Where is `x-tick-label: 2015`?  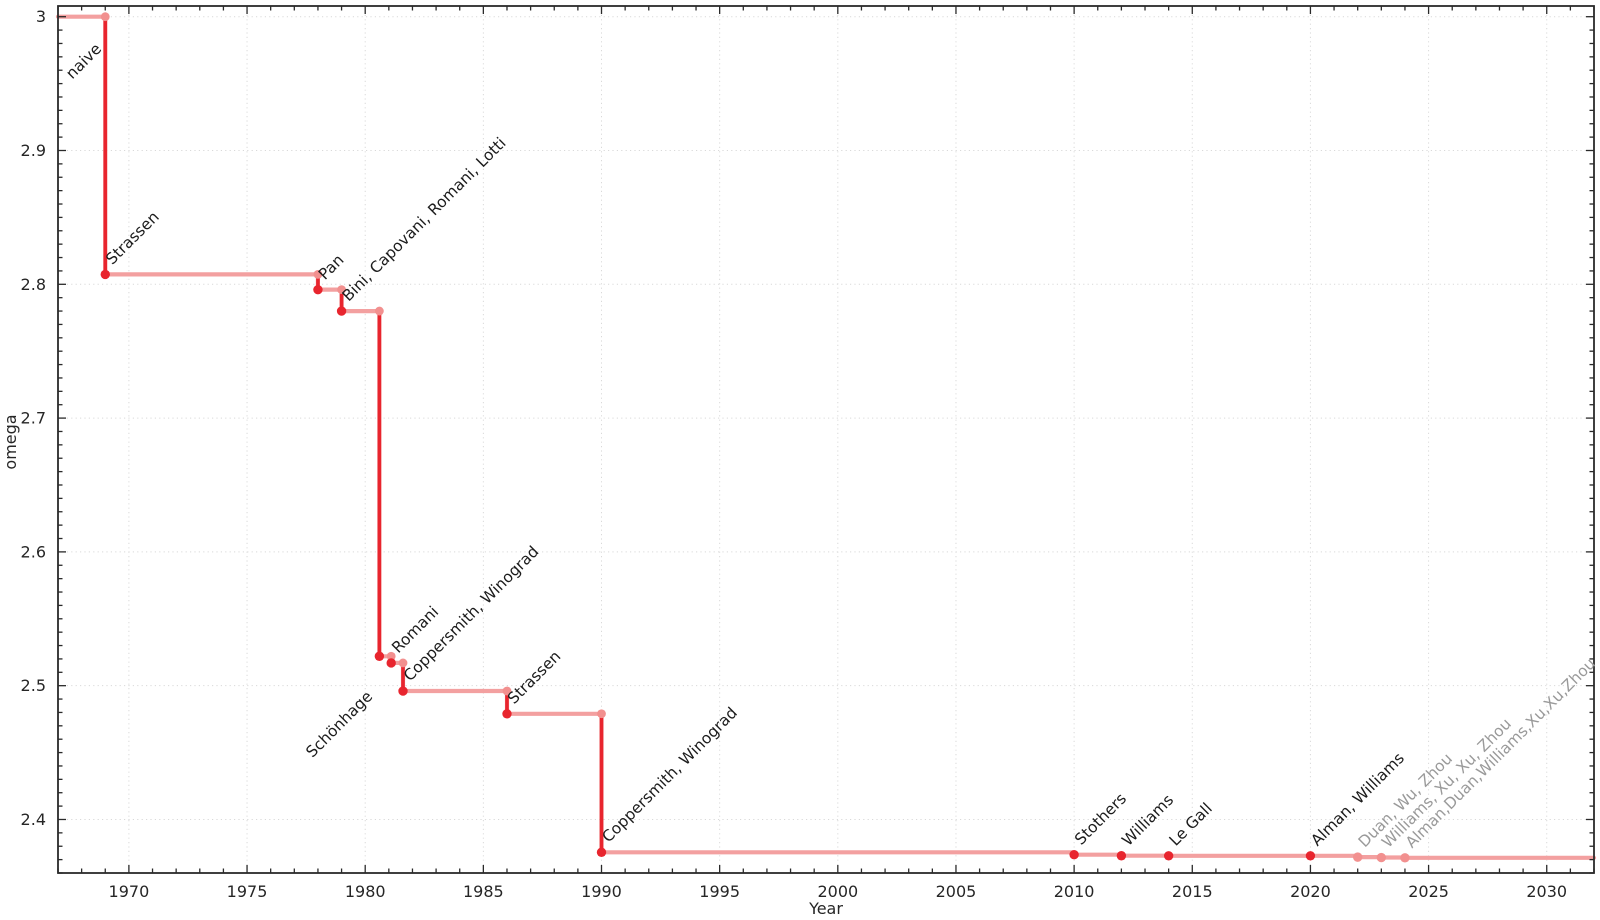 x-tick-label: 2015 is located at coordinates (1192, 891).